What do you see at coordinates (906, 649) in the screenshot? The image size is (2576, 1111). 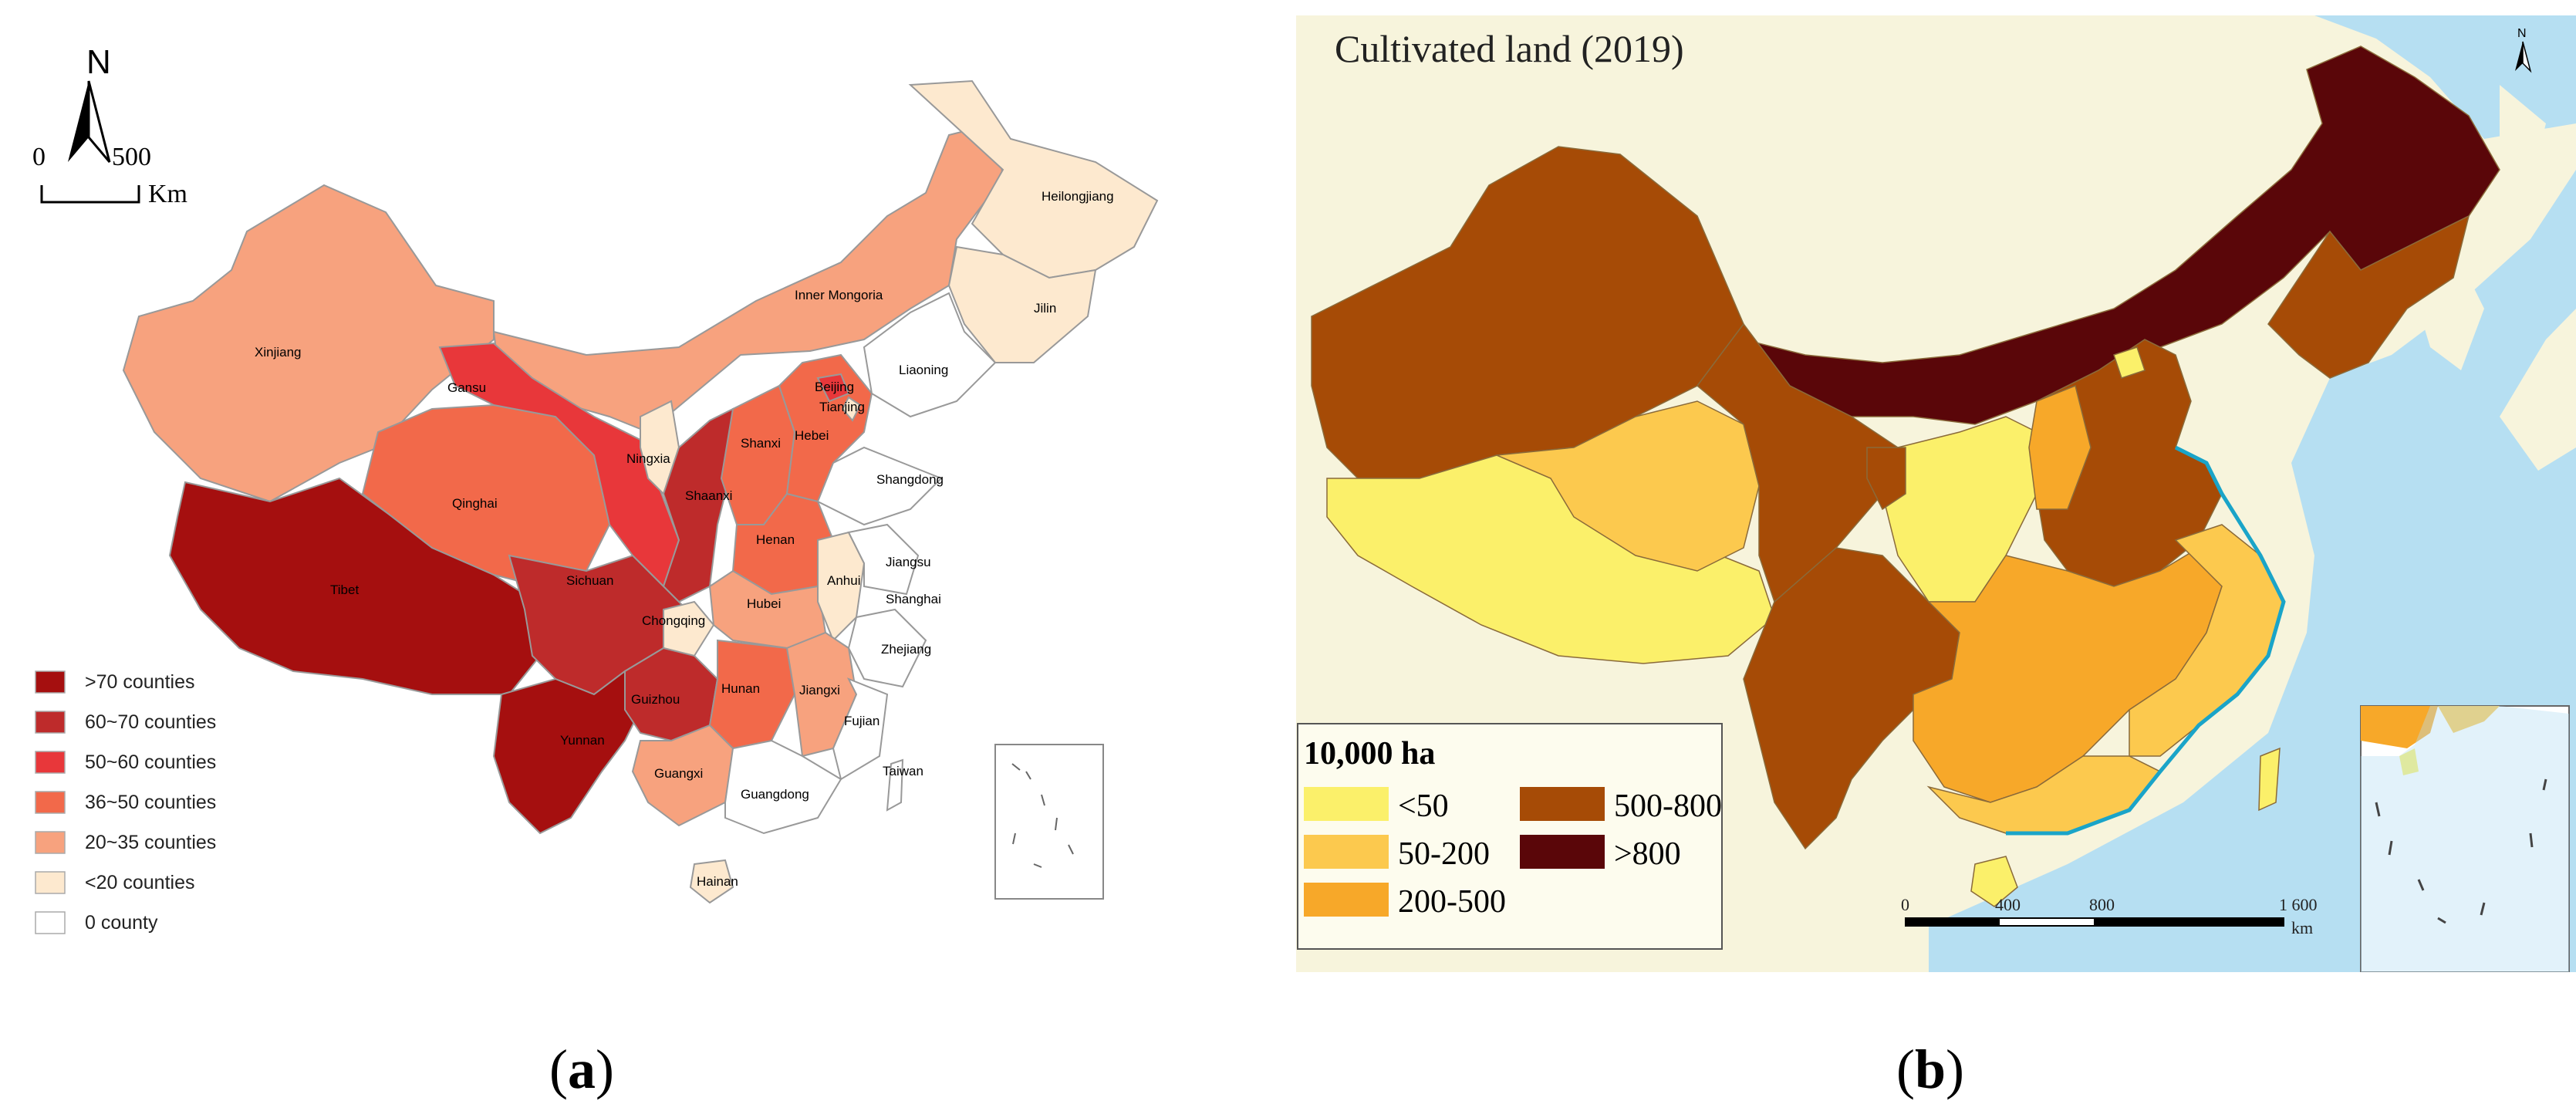 I see `label-zhejiang: Zhejiang` at bounding box center [906, 649].